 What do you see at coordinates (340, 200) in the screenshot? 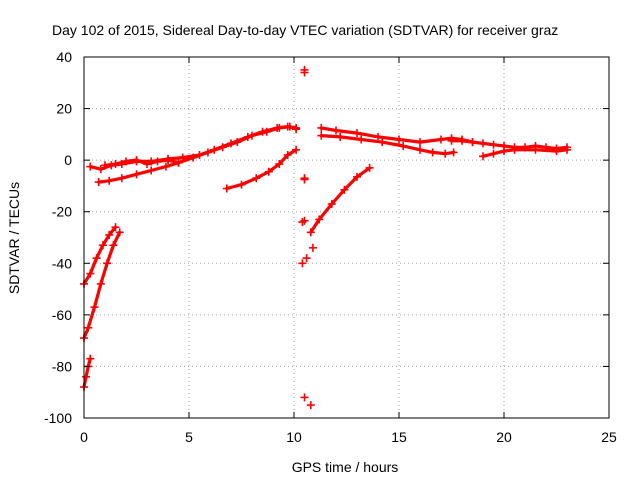
I see `series-pass-e` at bounding box center [340, 200].